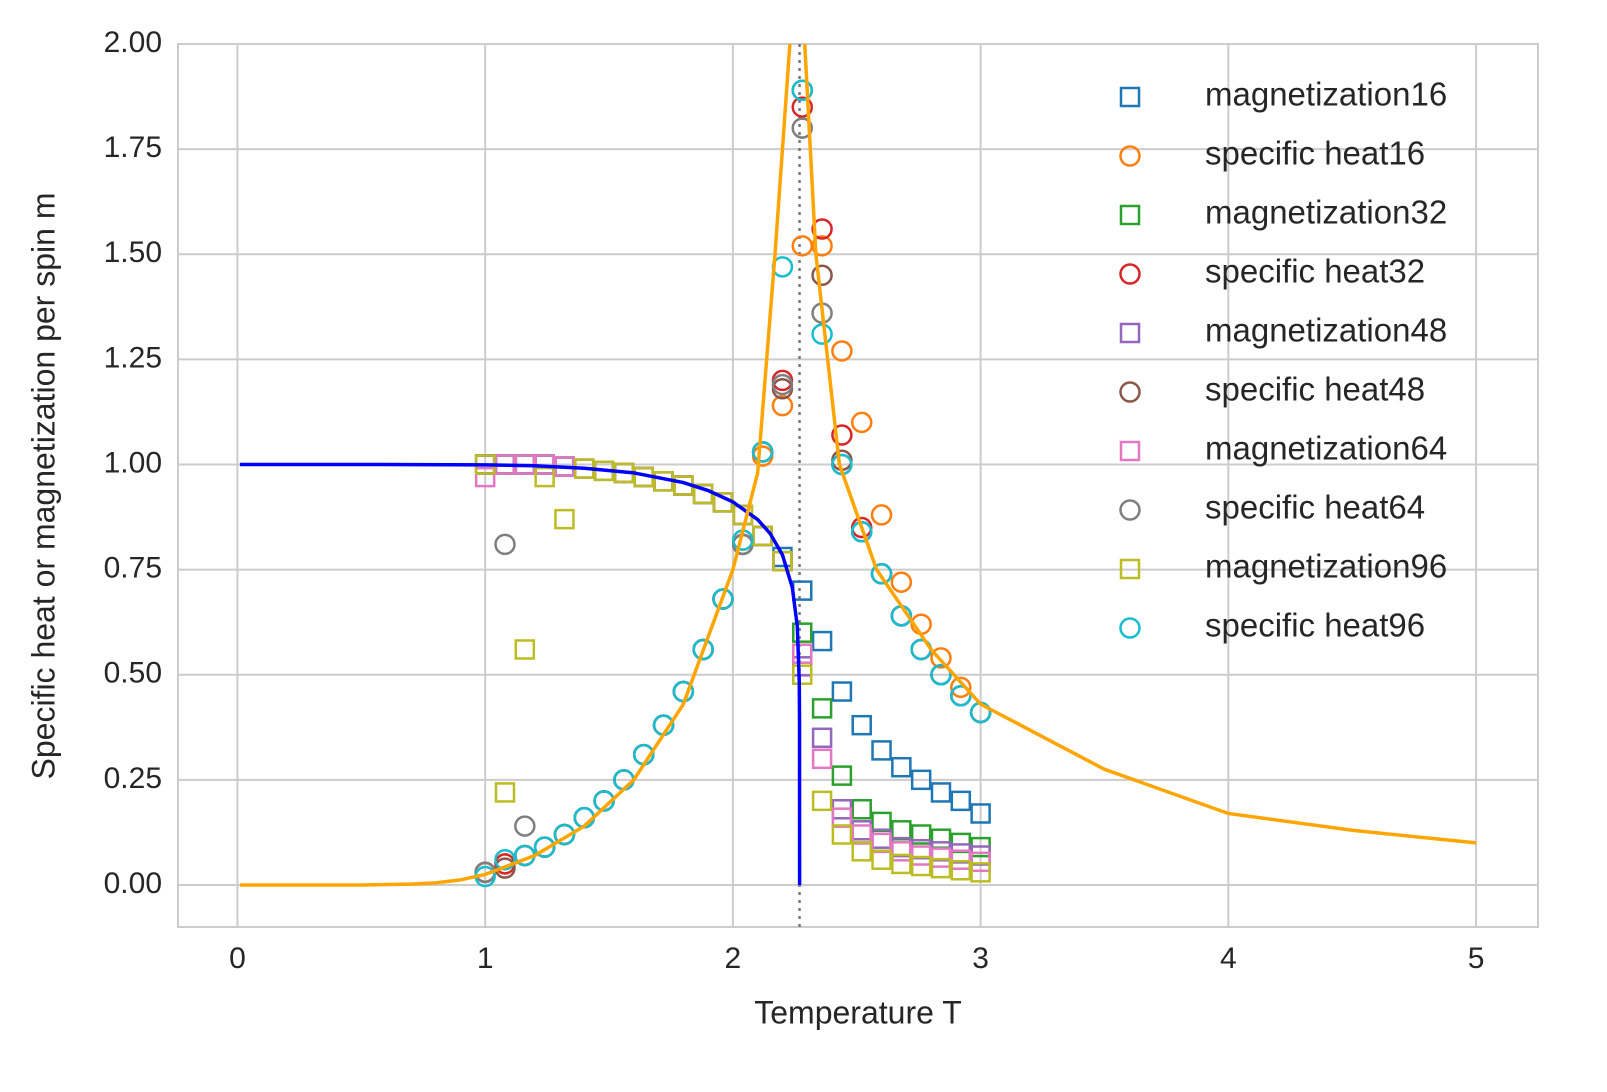  I want to click on y-tick-label: 1.75, so click(133, 147).